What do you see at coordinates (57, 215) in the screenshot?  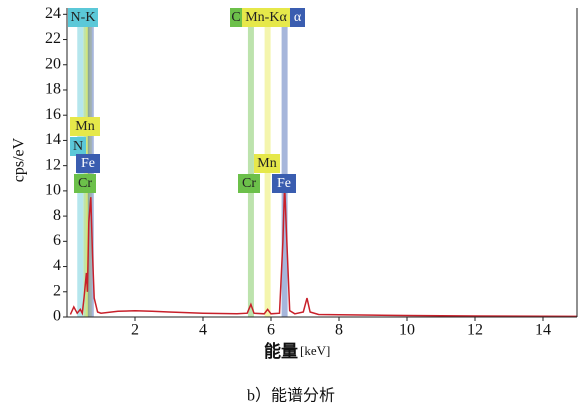 I see `y-tick-label: 8` at bounding box center [57, 215].